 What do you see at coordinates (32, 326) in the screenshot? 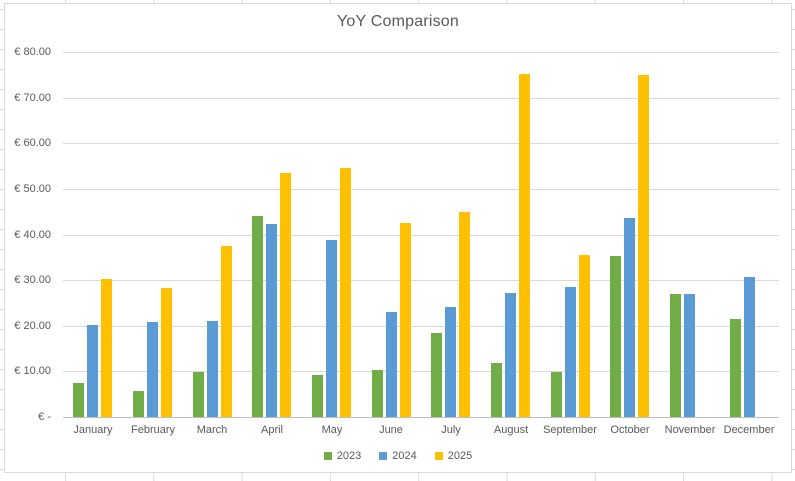
I see `y-axis-label: € 20.00` at bounding box center [32, 326].